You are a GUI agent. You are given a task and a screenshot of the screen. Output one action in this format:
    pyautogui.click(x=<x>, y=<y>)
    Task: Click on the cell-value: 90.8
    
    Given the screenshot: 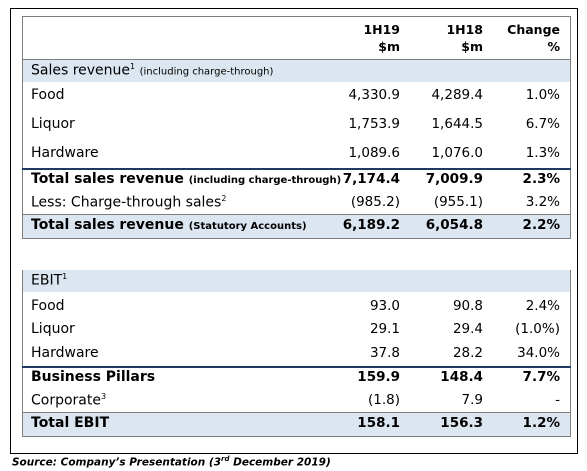 What is the action you would take?
    pyautogui.click(x=467, y=306)
    